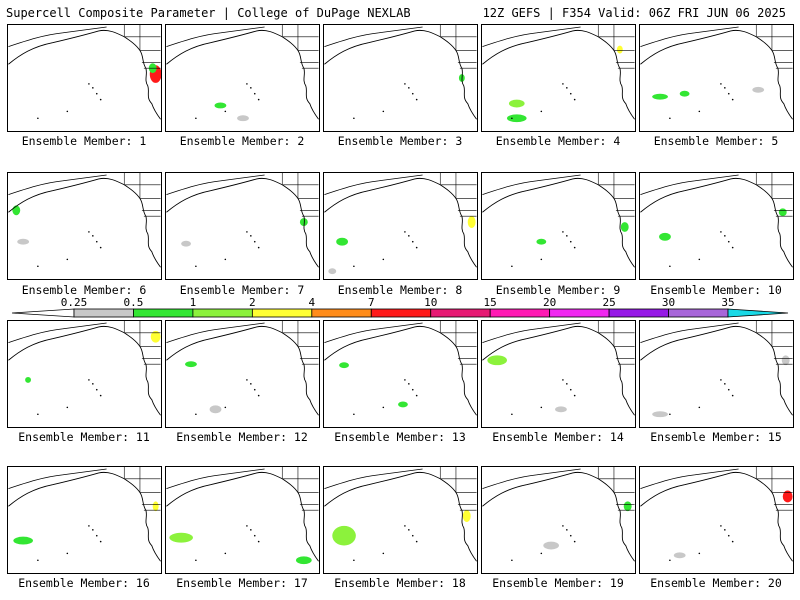  Describe the element at coordinates (716, 141) in the screenshot. I see `member-label: Ensemble Member: 5` at that location.